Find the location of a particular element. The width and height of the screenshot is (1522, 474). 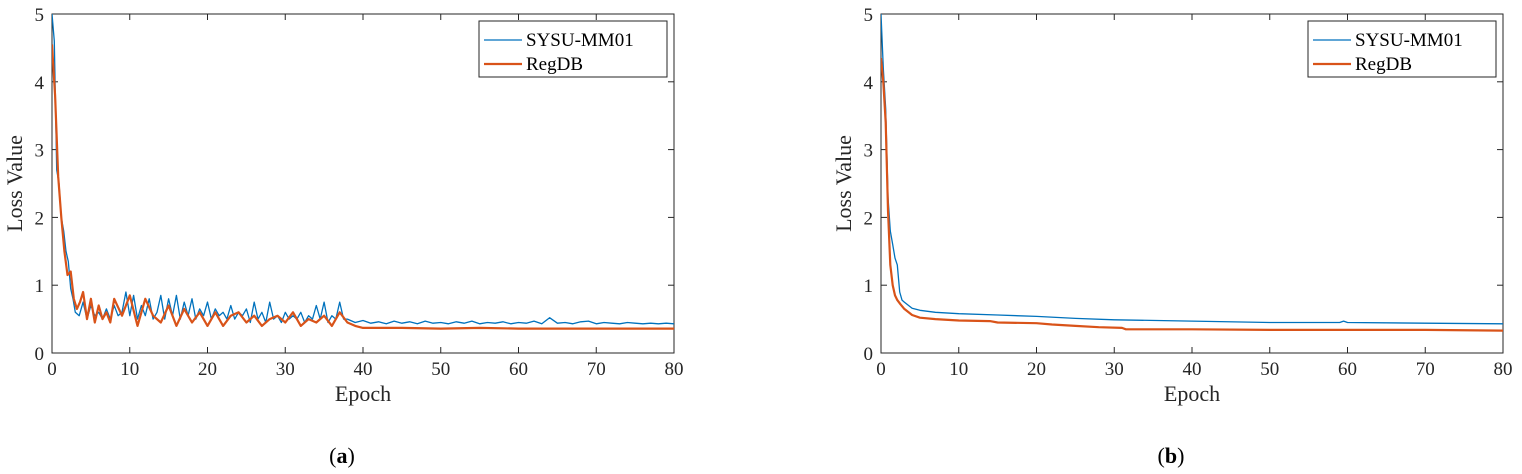

panel-letter: b is located at coordinates (1171, 455).